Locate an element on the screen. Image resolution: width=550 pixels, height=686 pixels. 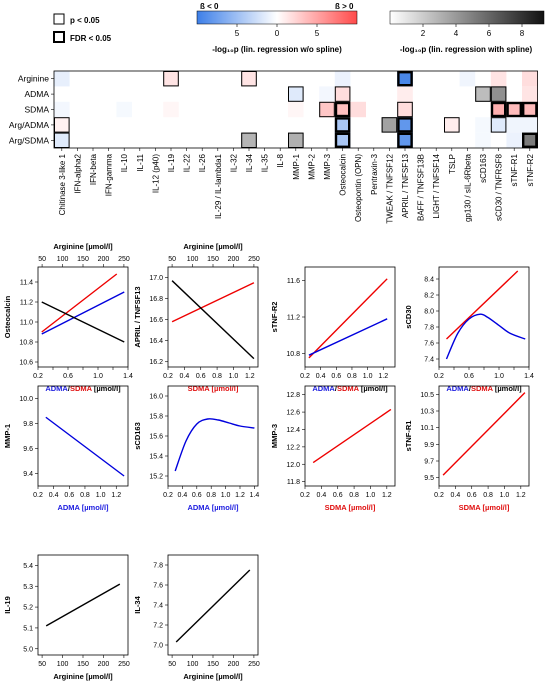
y-tick-label: 7.4 is located at coordinates (429, 360).